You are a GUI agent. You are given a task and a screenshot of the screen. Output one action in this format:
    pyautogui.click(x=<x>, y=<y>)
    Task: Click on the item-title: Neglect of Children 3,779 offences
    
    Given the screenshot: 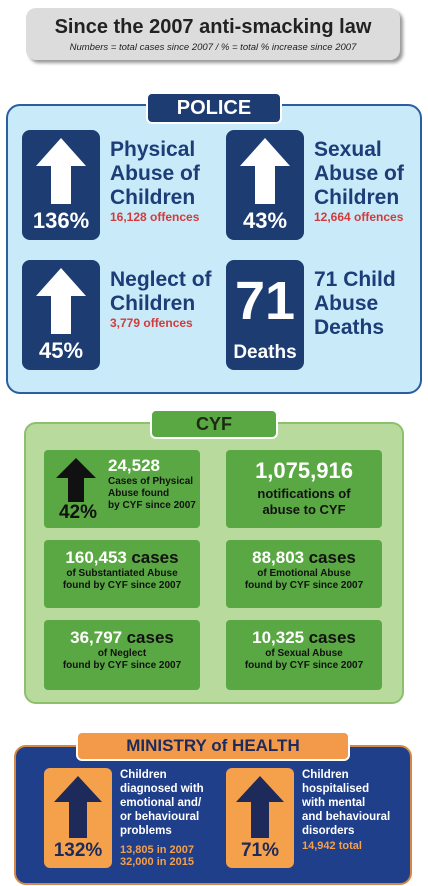 What is the action you would take?
    pyautogui.click(x=161, y=299)
    